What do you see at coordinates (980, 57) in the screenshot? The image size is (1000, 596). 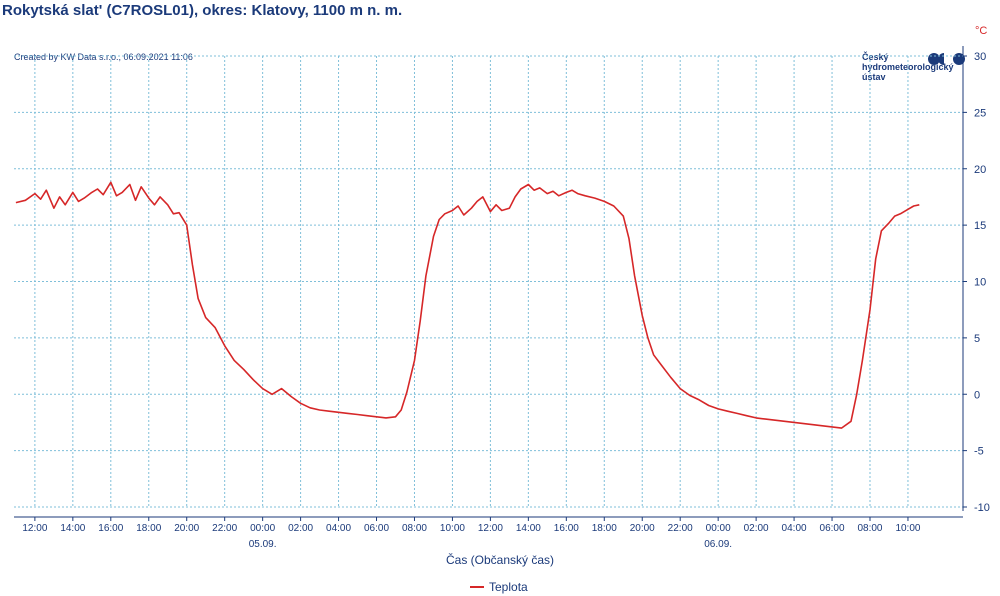 I see `y-tick-label: 30` at bounding box center [980, 57].